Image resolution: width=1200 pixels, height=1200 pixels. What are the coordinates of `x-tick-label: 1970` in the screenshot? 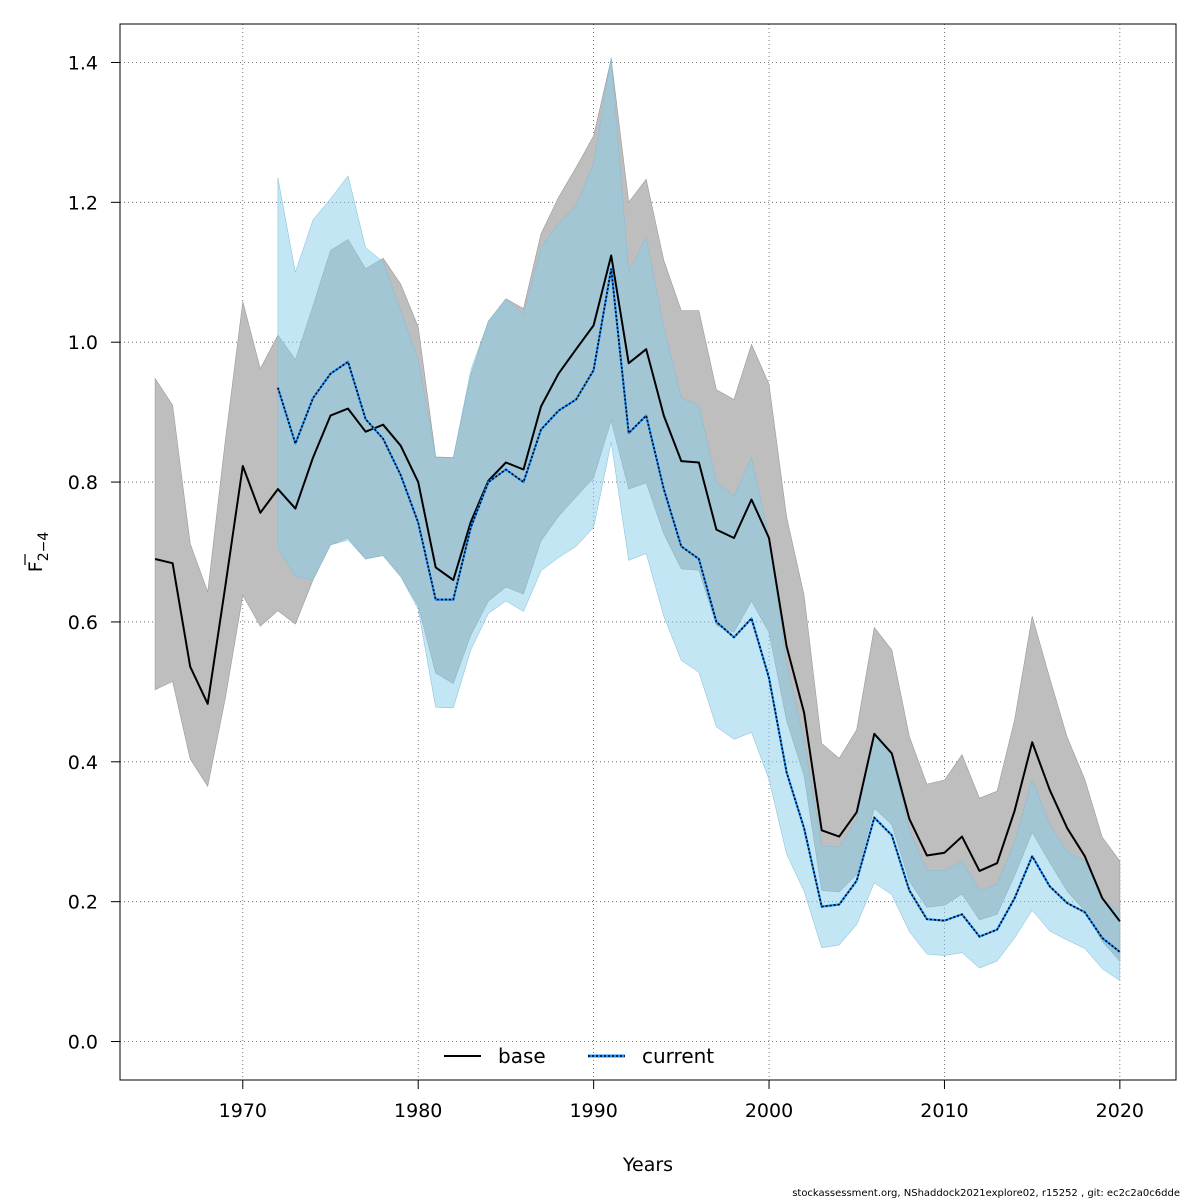 It's located at (243, 1111).